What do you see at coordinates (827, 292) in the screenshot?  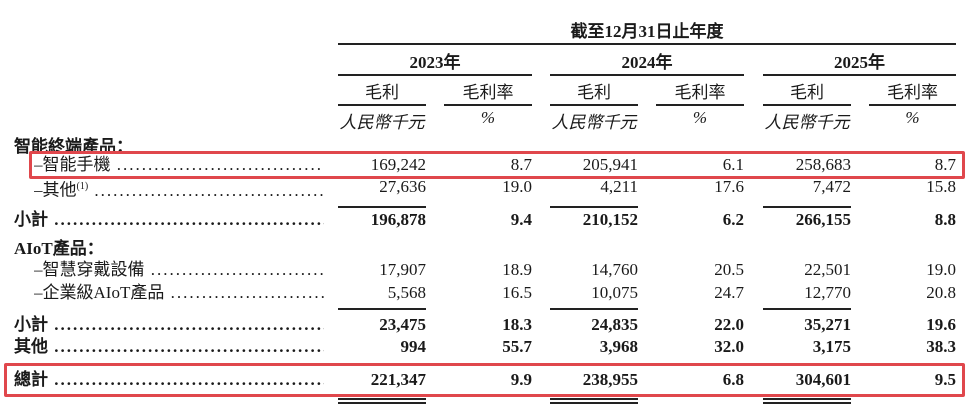 I see `cell: 12,770` at bounding box center [827, 292].